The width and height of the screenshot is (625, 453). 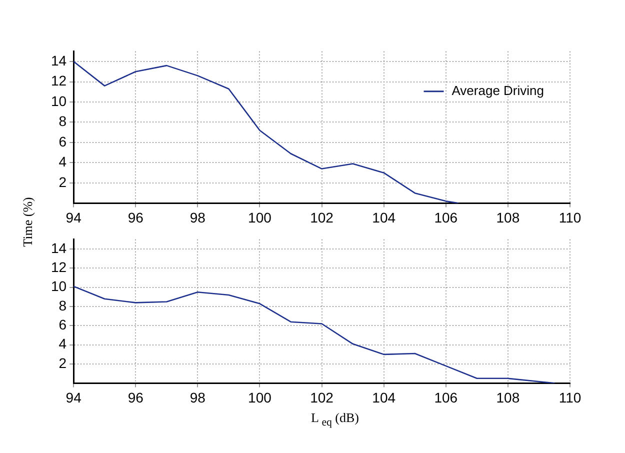 I want to click on y-axis-title: Time (%), so click(x=27, y=222).